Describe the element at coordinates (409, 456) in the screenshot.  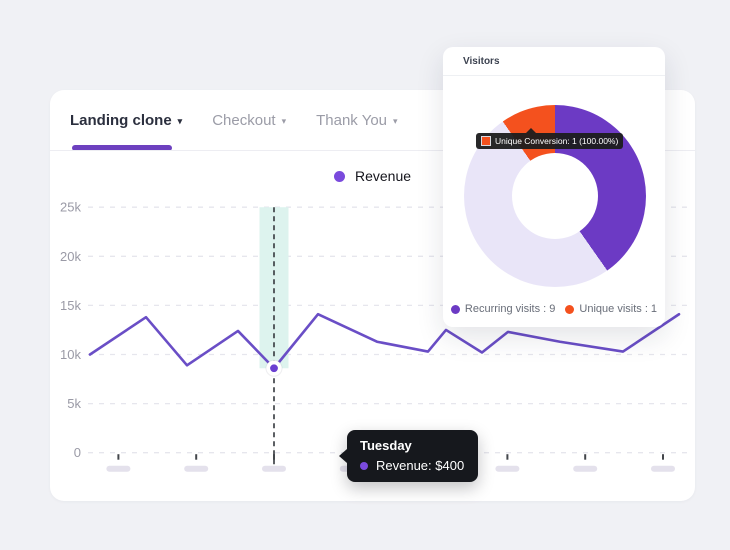
I see `chart-tooltip: Tuesday Revenue: $400` at that location.